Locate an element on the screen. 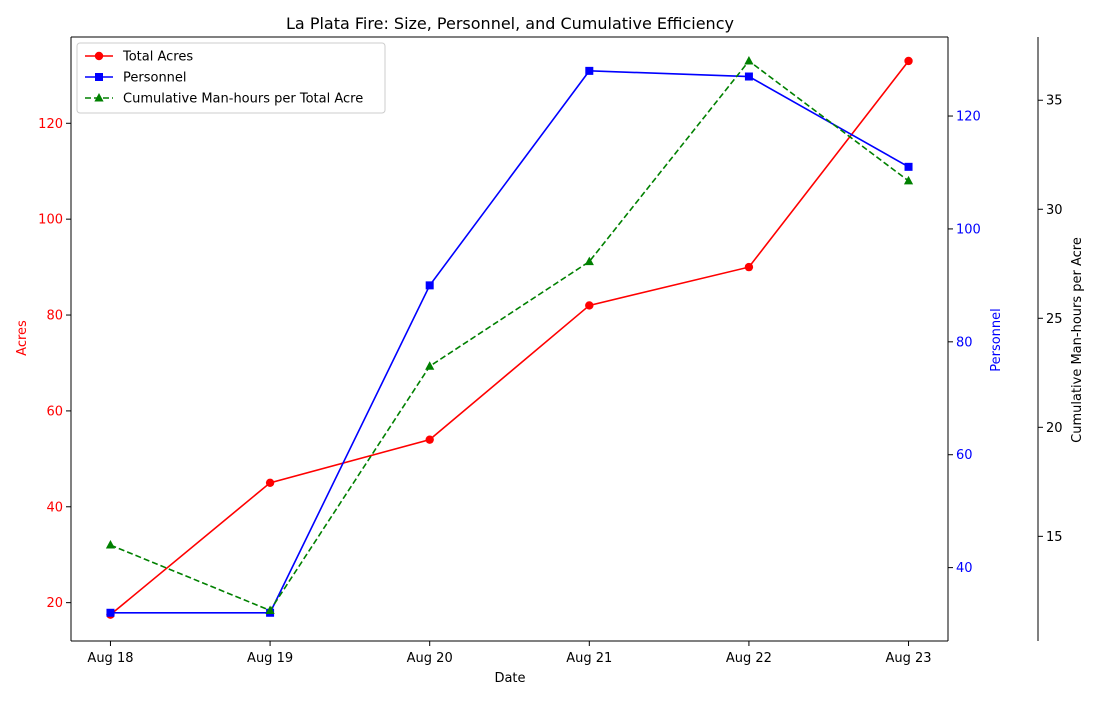 This screenshot has width=1100, height=704. legend-marker-manhours is located at coordinates (99, 97).